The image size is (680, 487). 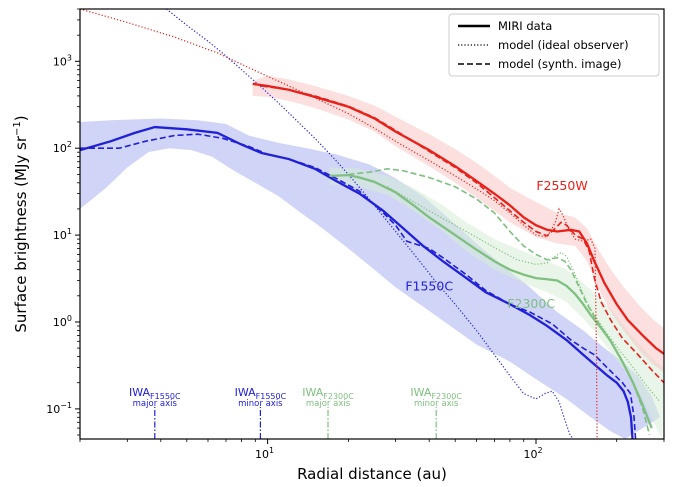 I want to click on y-tick-label: 10¹, so click(x=62, y=234).